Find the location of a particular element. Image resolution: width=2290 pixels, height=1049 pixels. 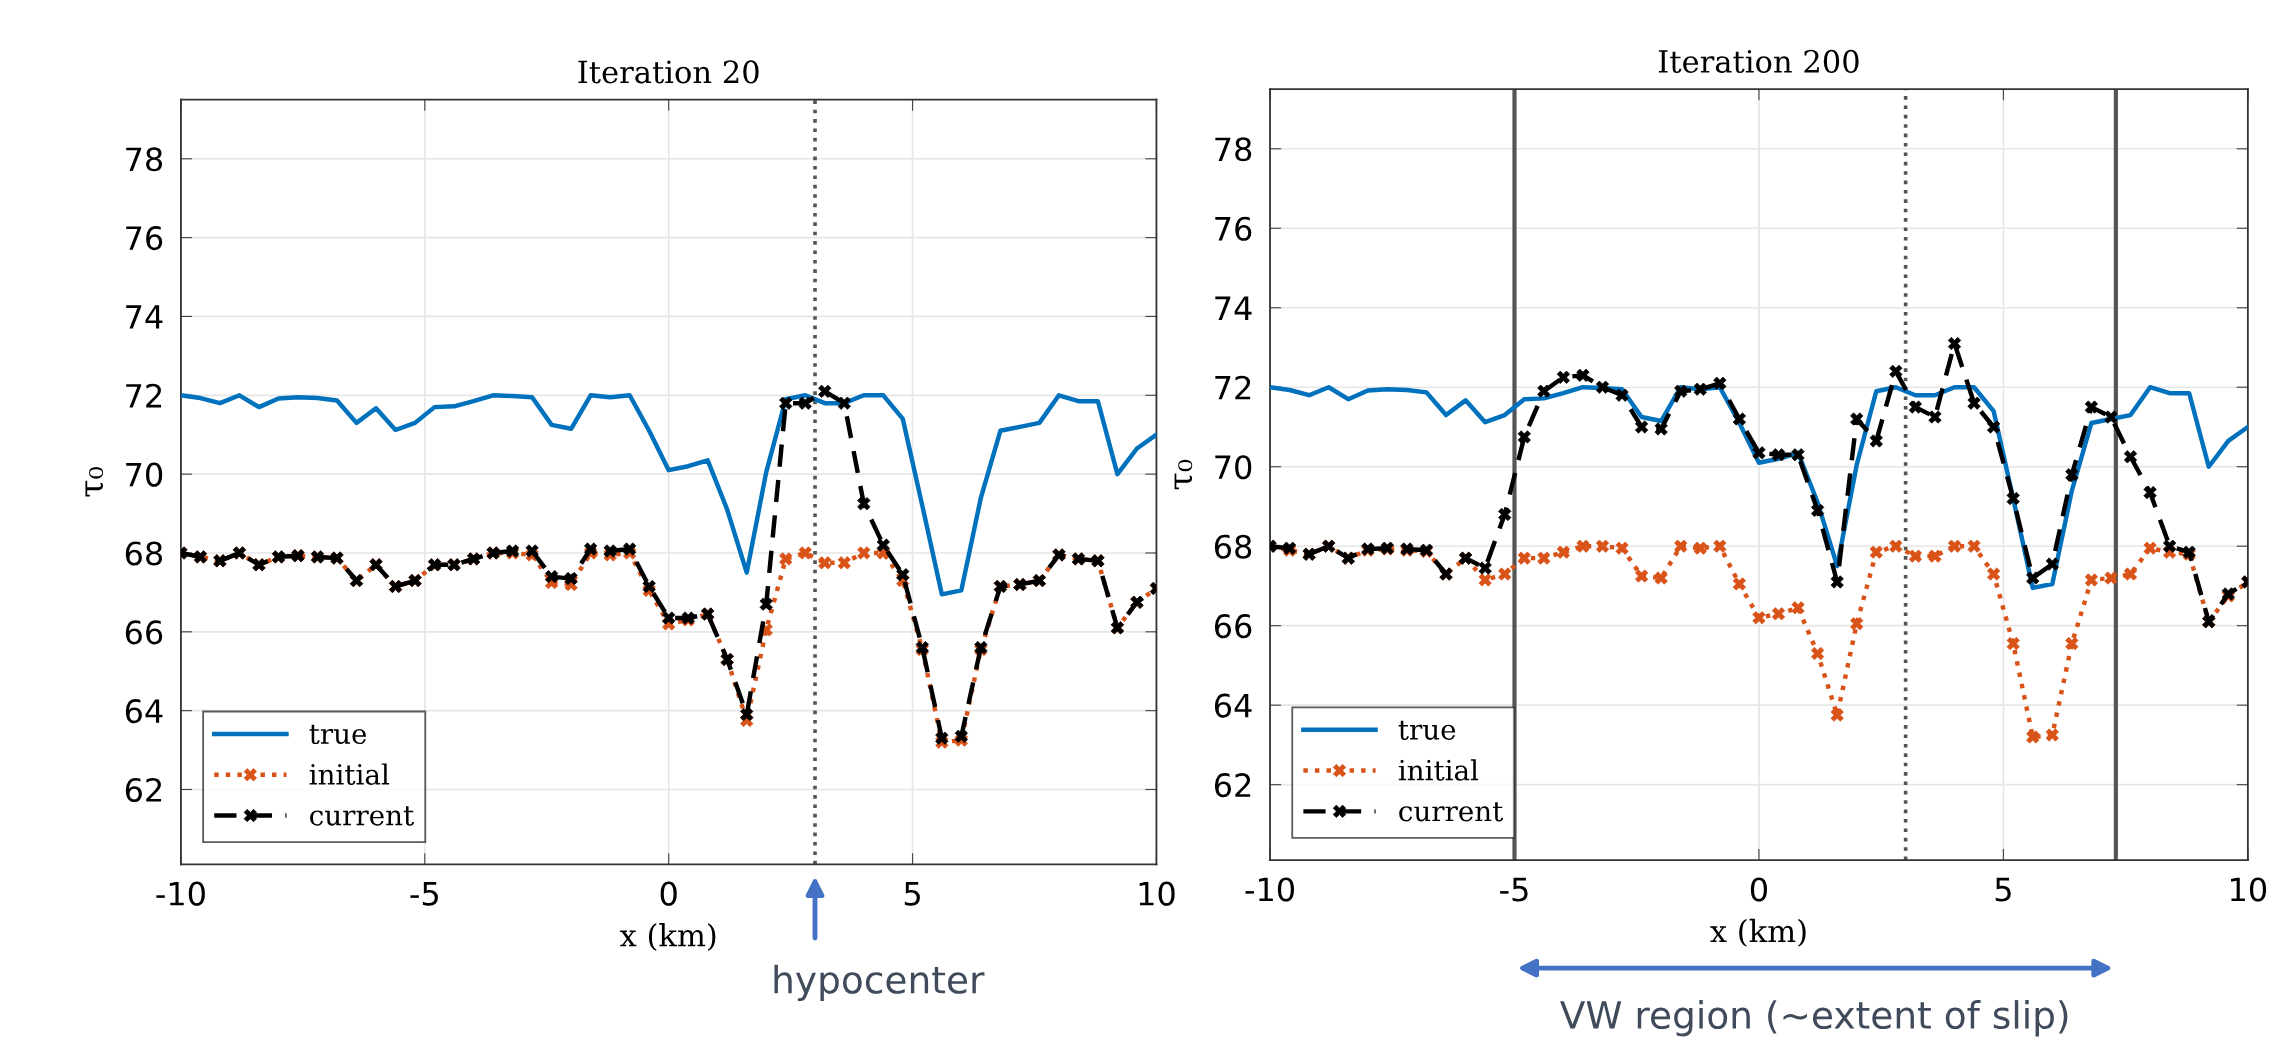

chart-title: Iteration 20 is located at coordinates (668, 72).